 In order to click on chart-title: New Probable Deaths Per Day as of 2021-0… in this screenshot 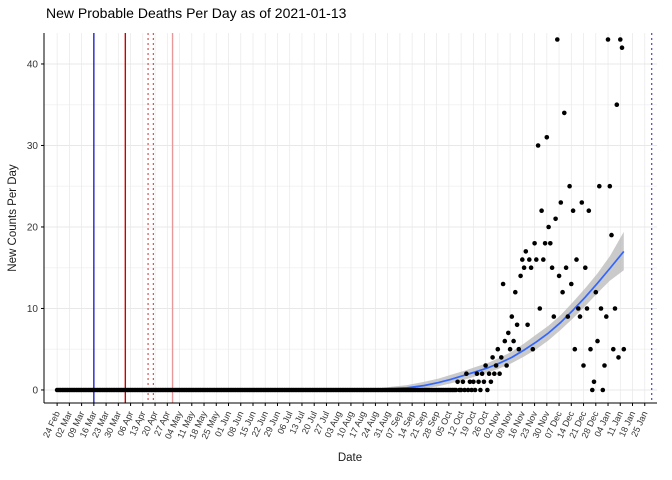, I will do `click(196, 13)`.